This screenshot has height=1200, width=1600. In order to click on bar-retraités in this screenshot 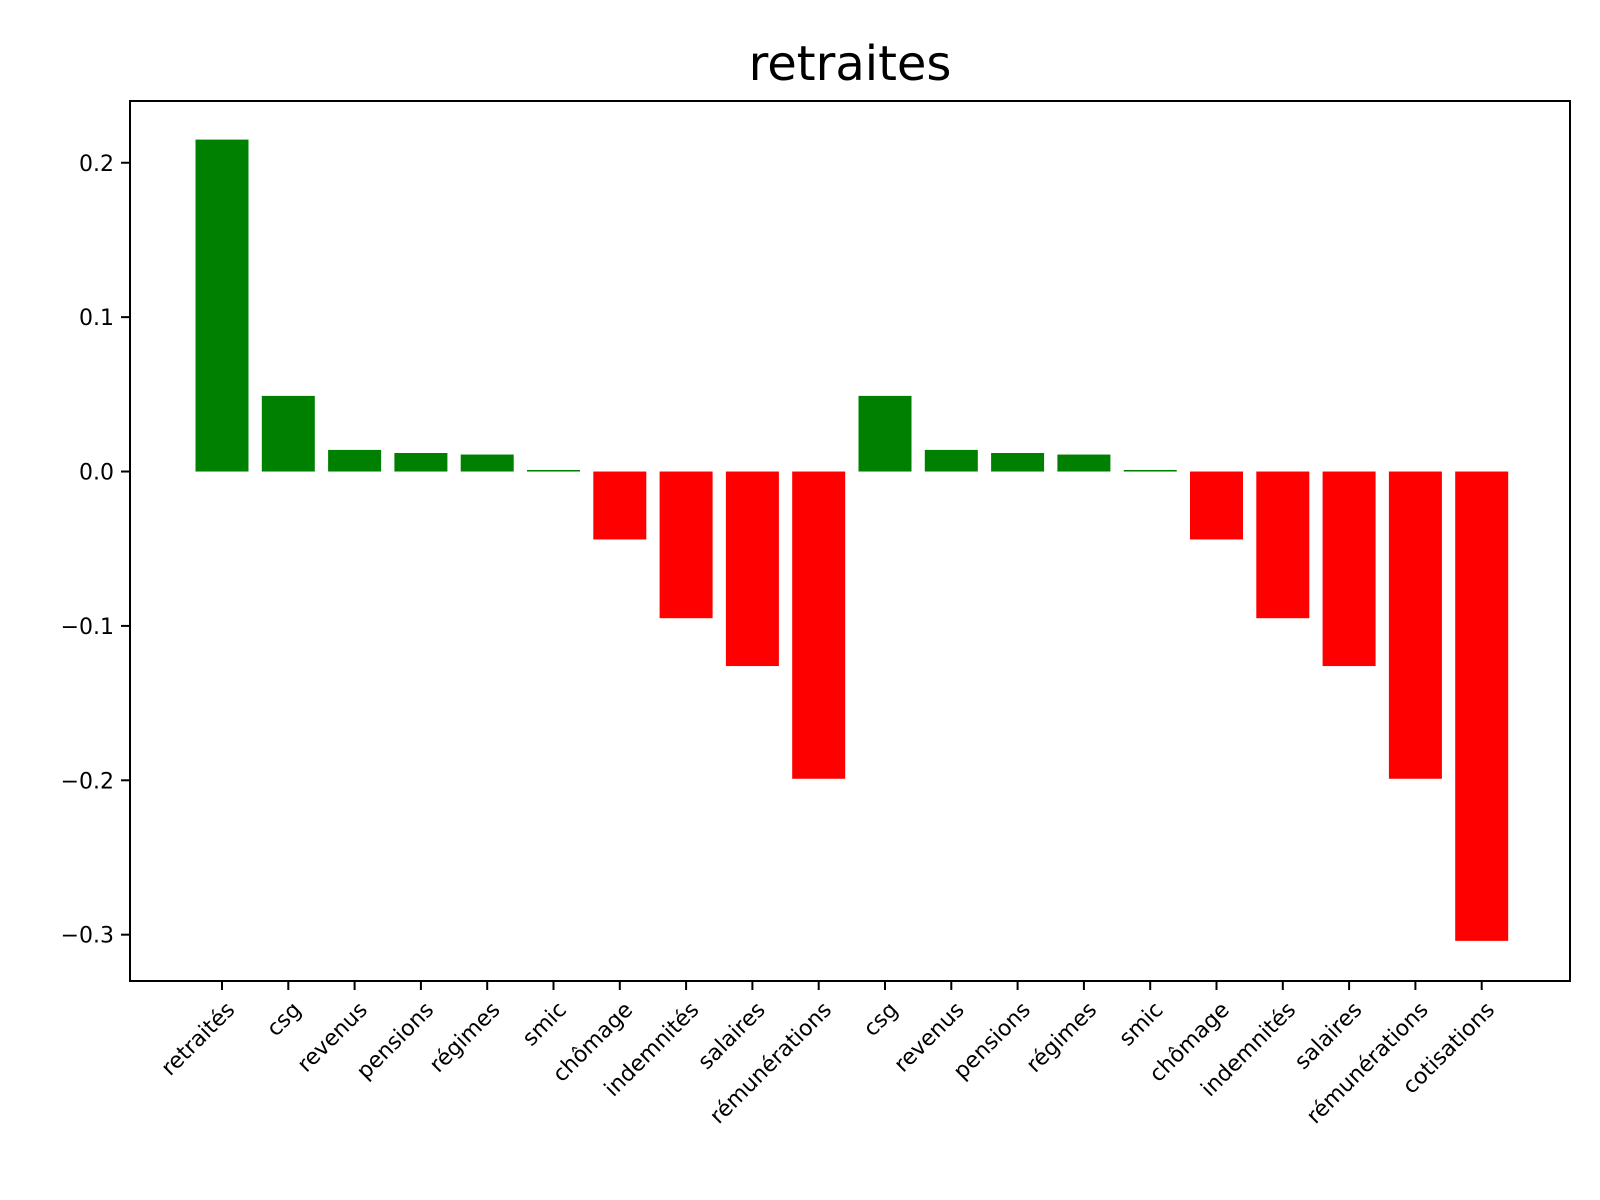, I will do `click(222, 305)`.